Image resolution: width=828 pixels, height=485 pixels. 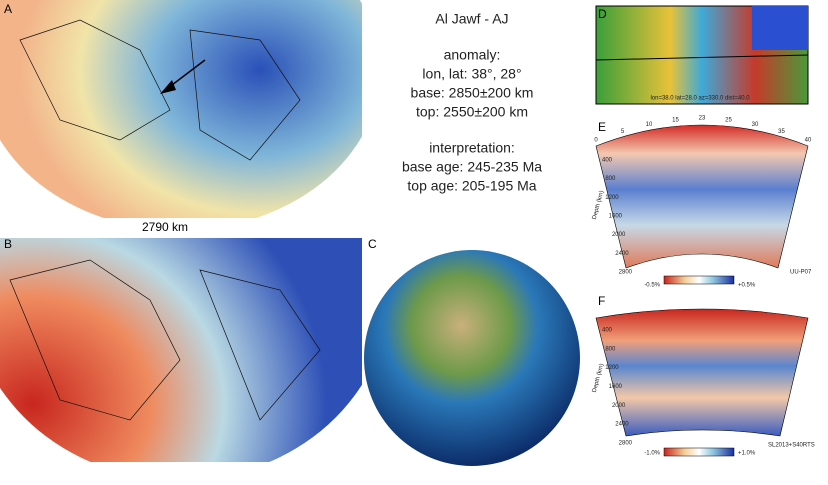 I want to click on top-tick-label: 0, so click(x=596, y=141).